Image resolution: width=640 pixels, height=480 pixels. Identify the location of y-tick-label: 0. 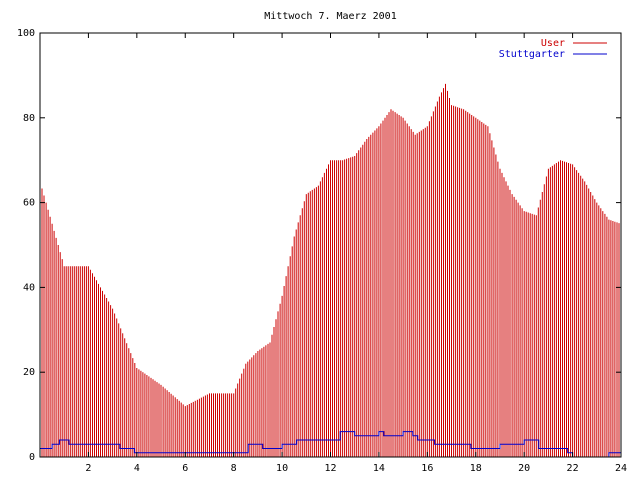
(32, 457).